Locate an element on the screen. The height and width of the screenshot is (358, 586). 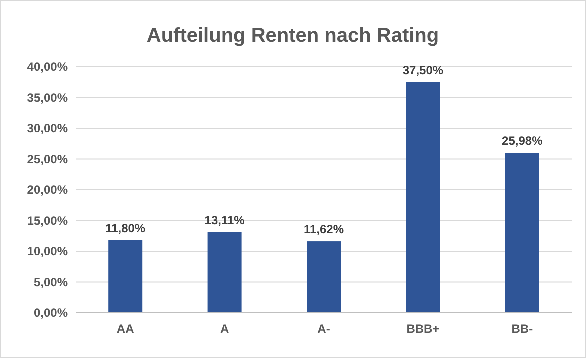
data-label: 11,62% is located at coordinates (324, 229).